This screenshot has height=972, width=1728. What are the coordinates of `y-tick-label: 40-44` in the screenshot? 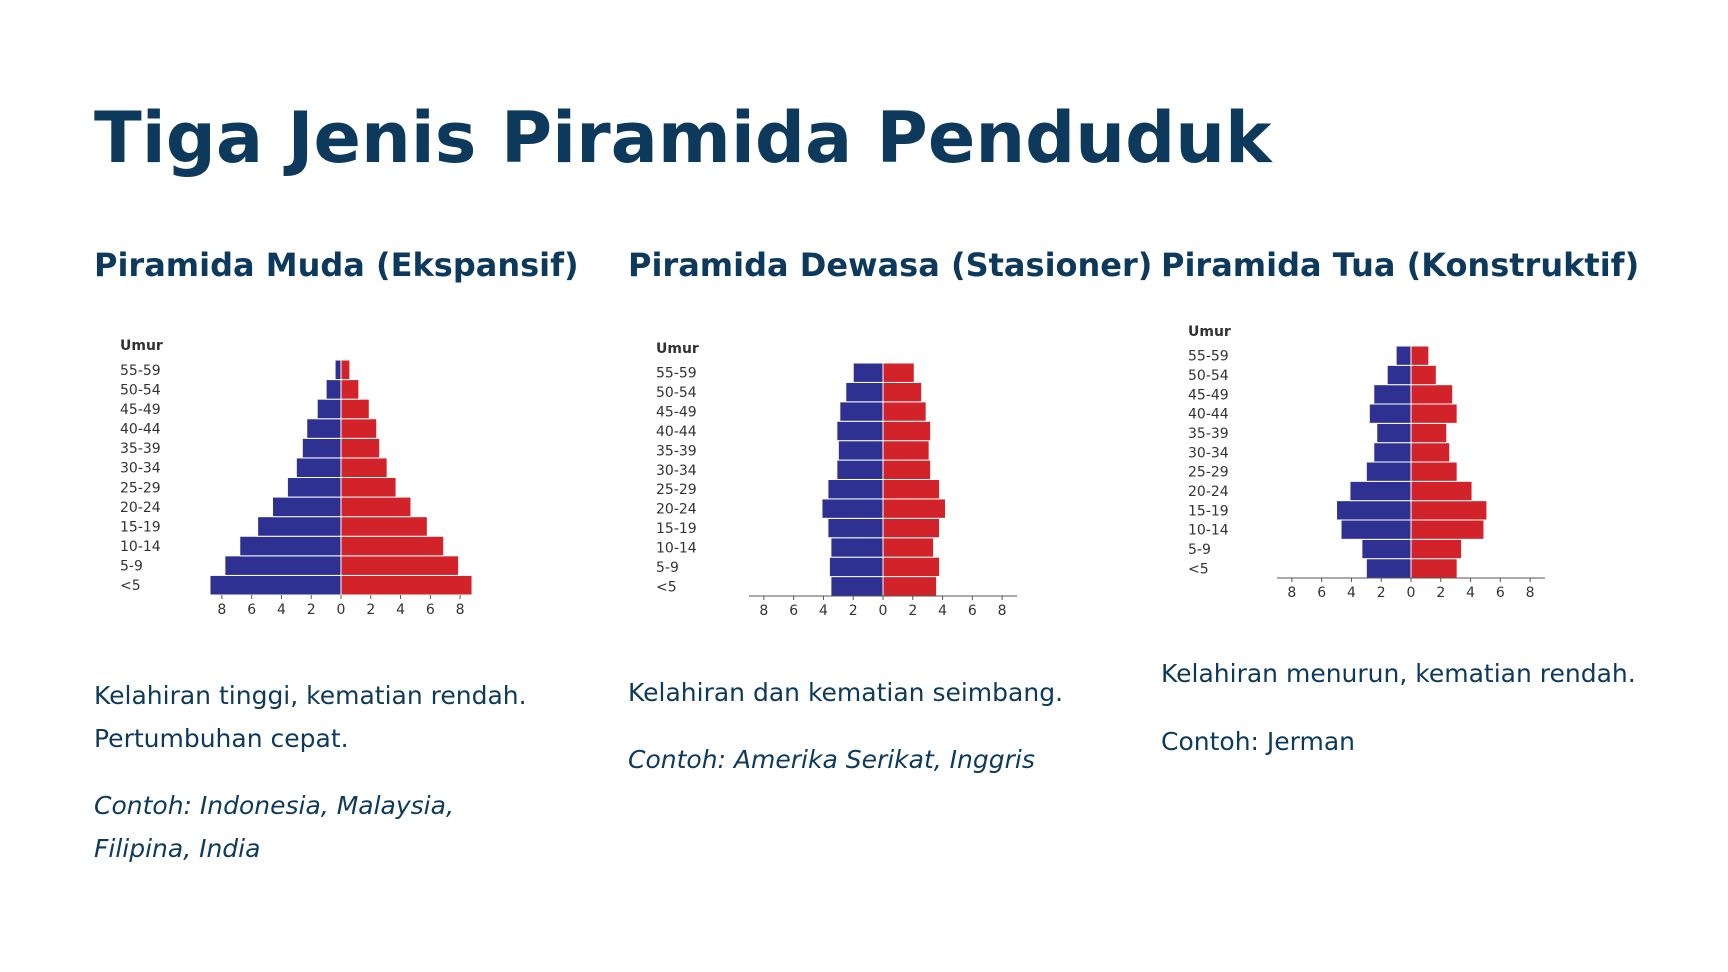 It's located at (1208, 415).